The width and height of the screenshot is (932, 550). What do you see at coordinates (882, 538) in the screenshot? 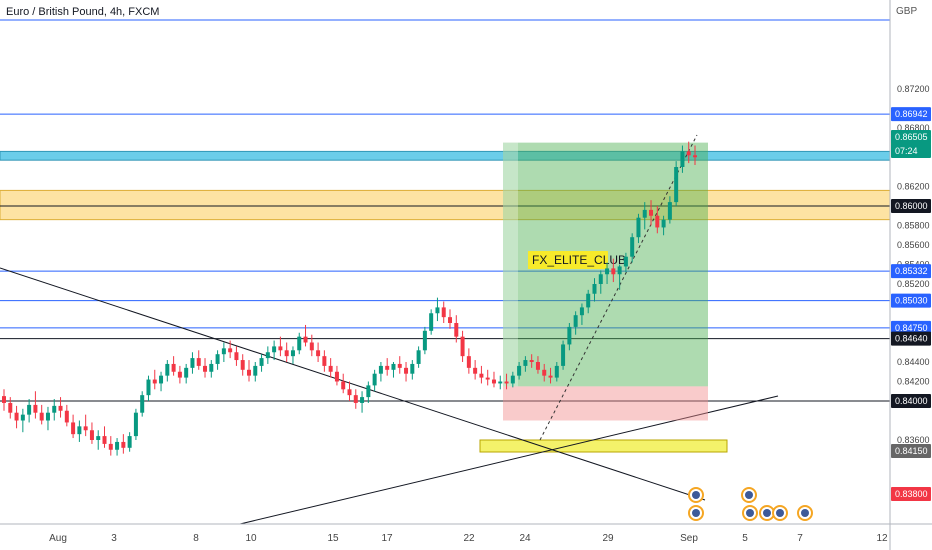
I see `time-tick-label: 12` at bounding box center [882, 538].